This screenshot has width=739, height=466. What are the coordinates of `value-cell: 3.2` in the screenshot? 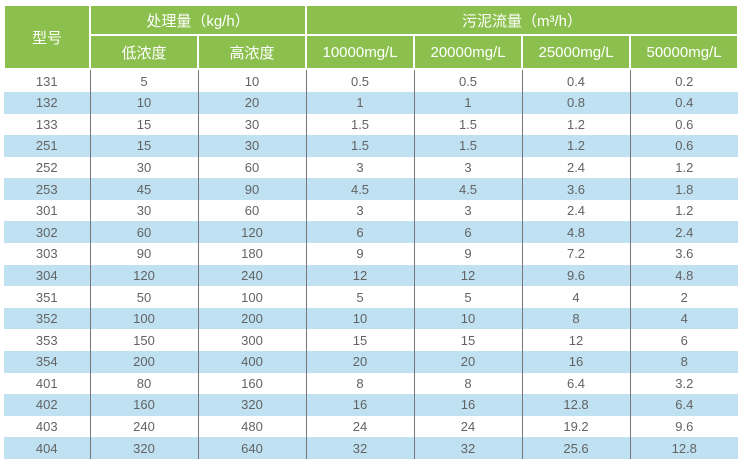 It's located at (684, 383).